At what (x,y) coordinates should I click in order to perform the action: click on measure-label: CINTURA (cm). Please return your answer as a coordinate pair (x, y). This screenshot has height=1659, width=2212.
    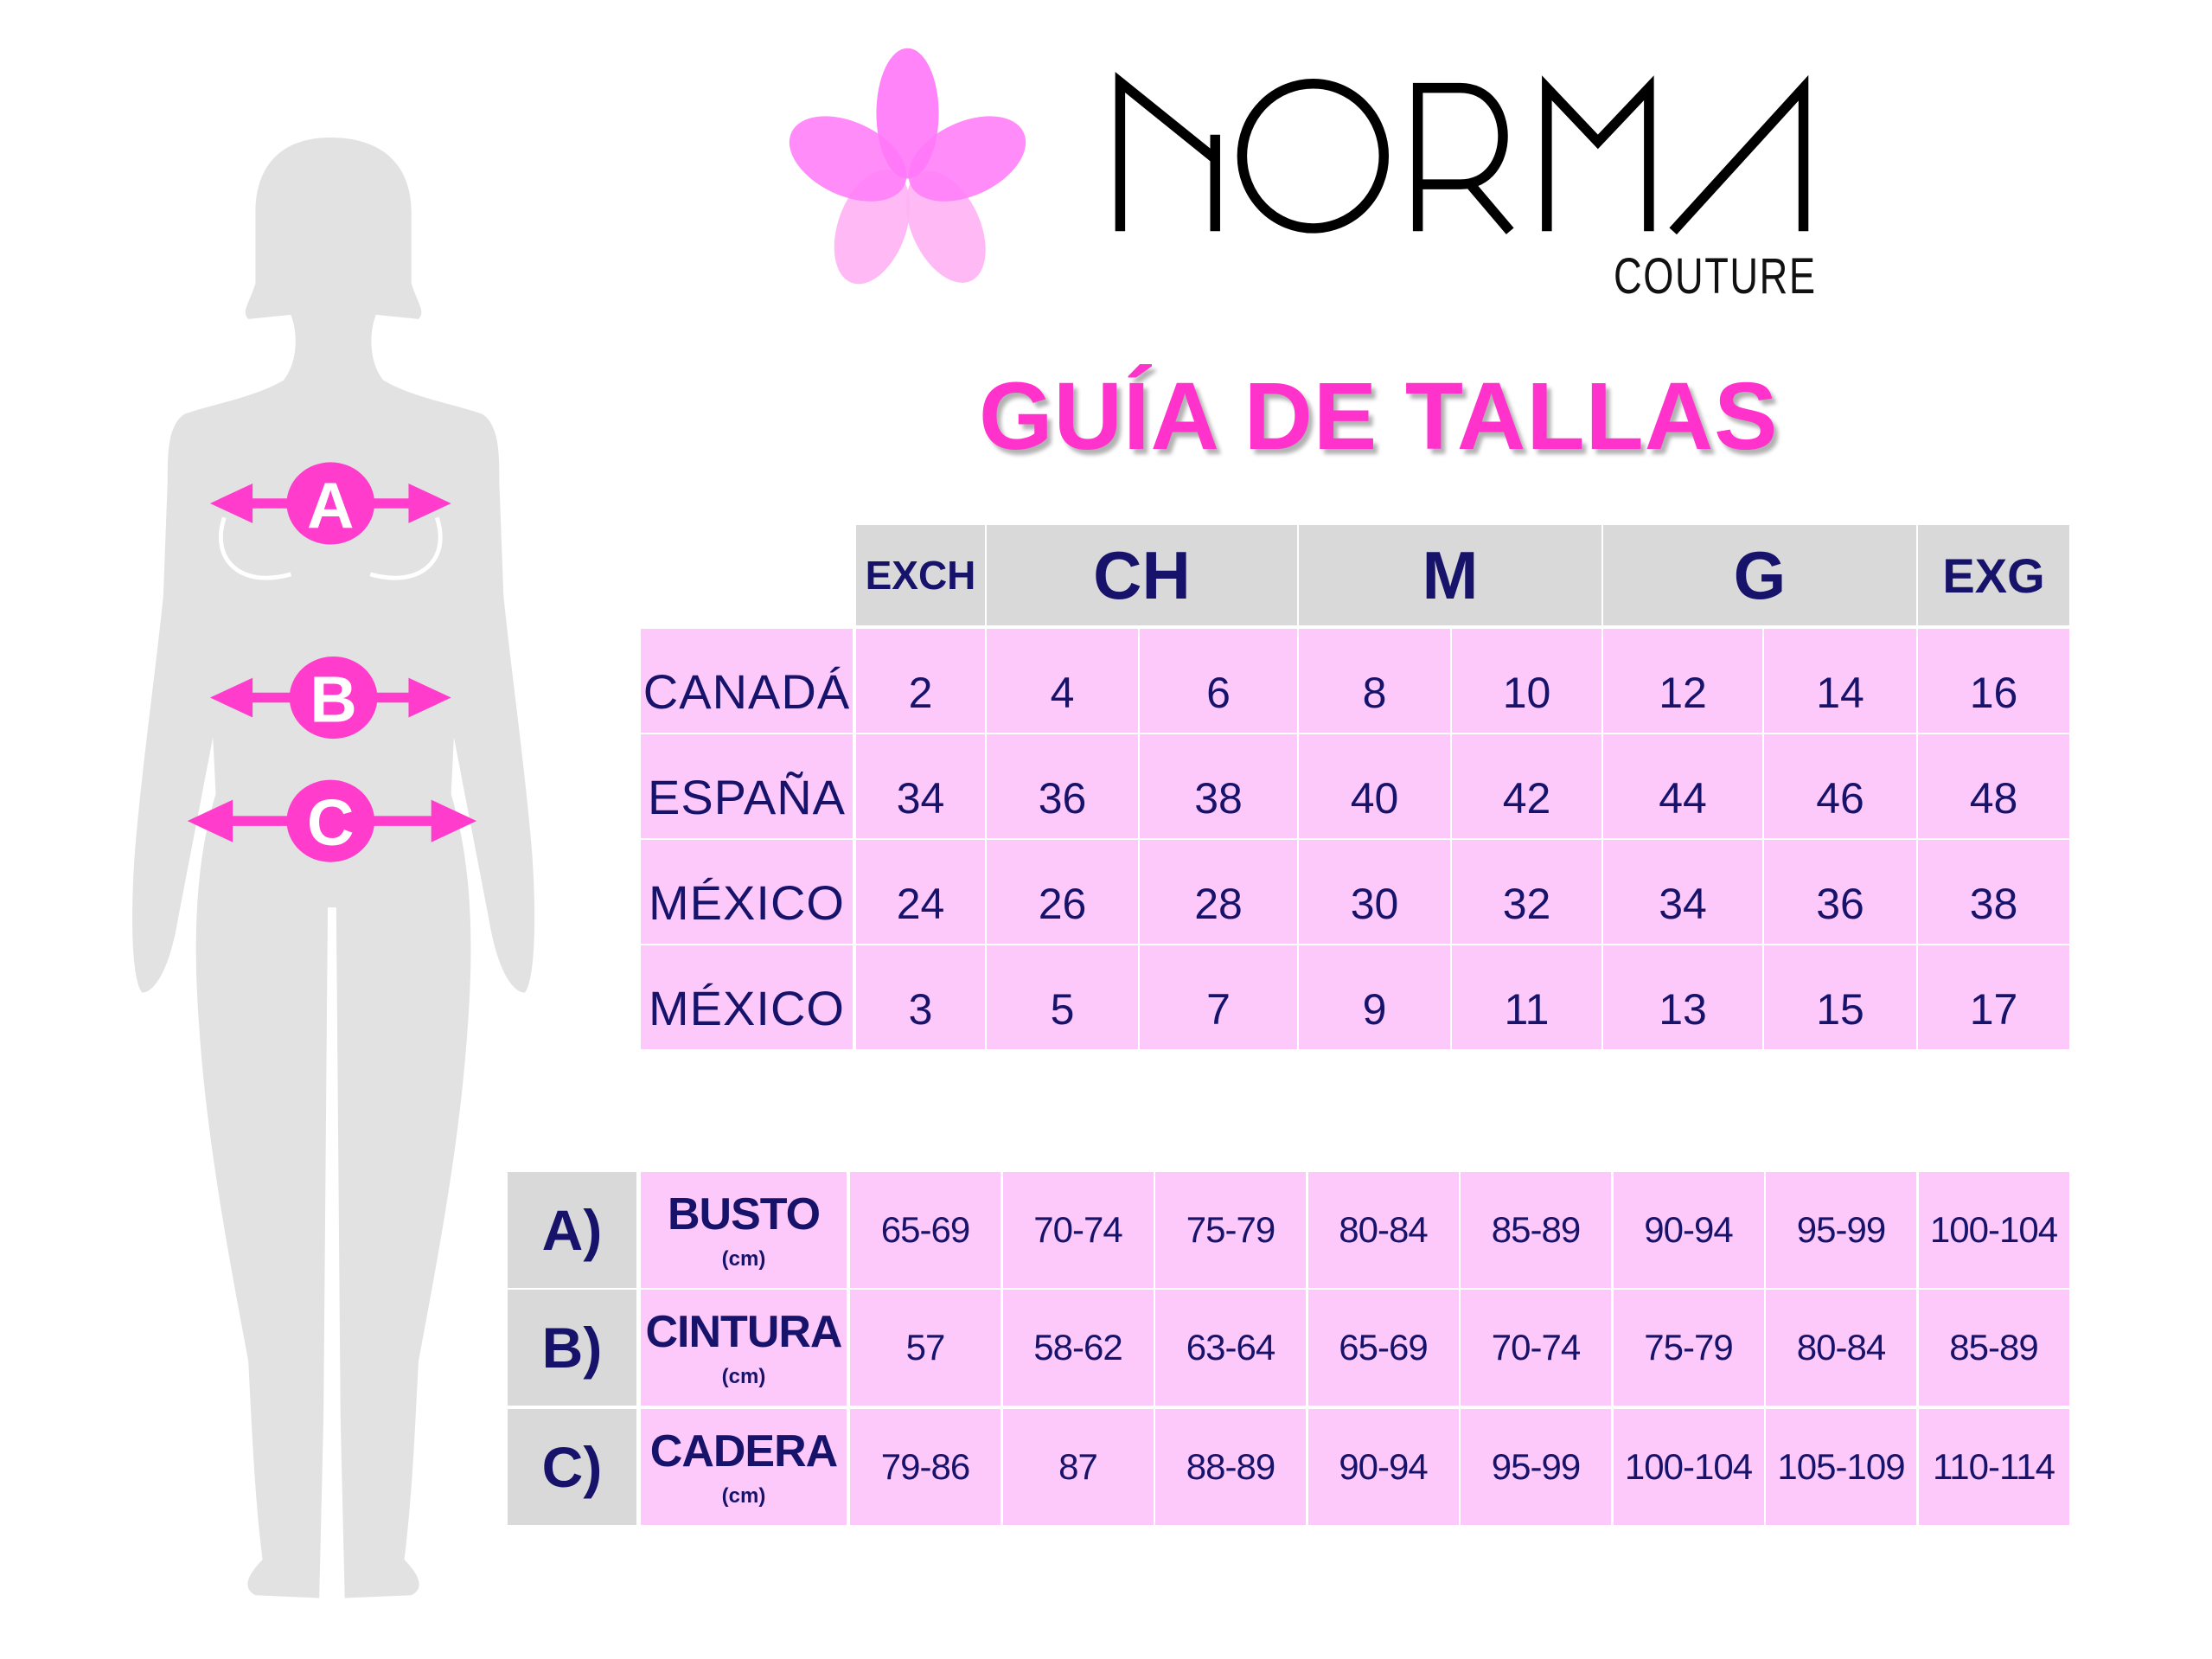
    Looking at the image, I should click on (744, 1348).